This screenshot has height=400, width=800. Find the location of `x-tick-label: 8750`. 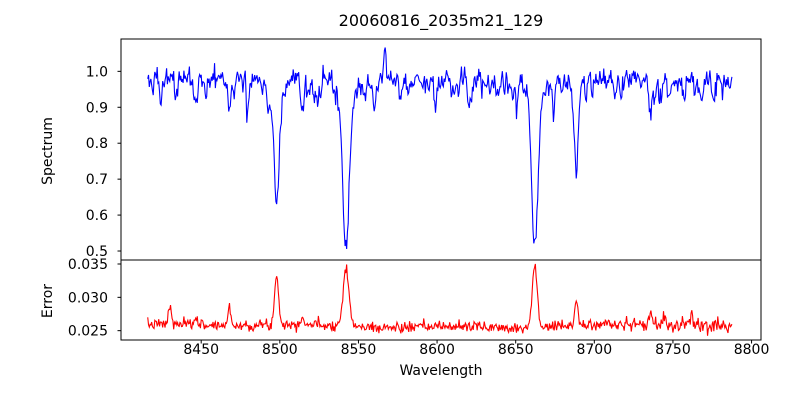

x-tick-label: 8750 is located at coordinates (673, 350).